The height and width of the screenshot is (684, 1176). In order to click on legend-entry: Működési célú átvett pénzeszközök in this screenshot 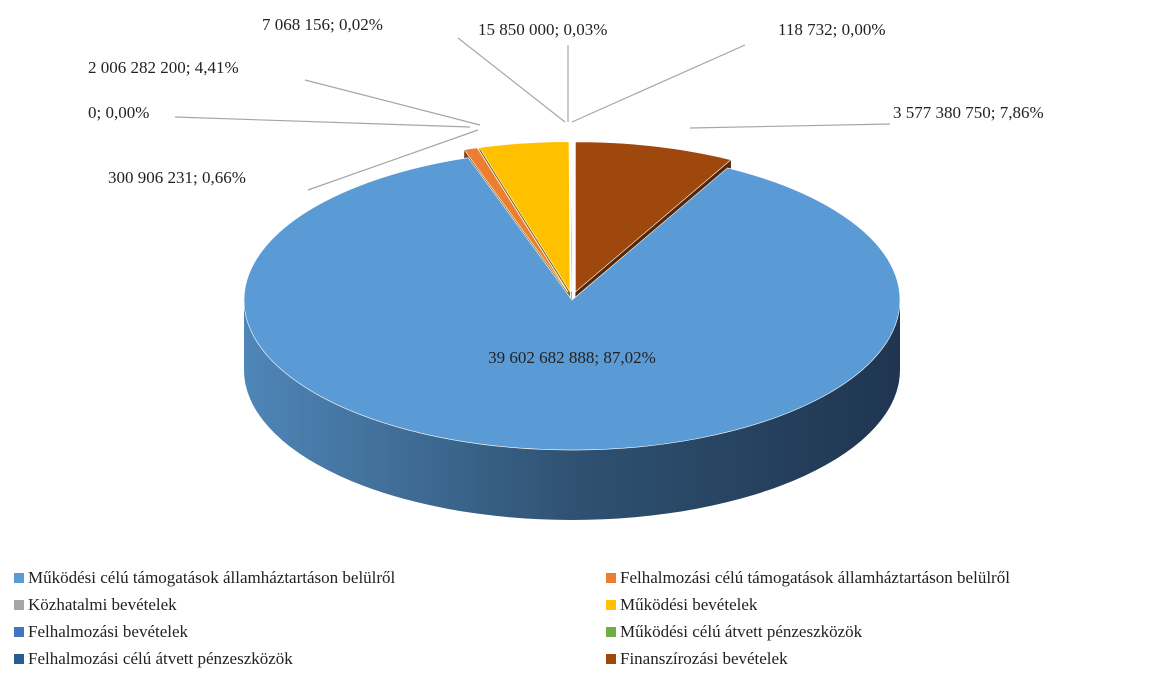, I will do `click(734, 632)`.